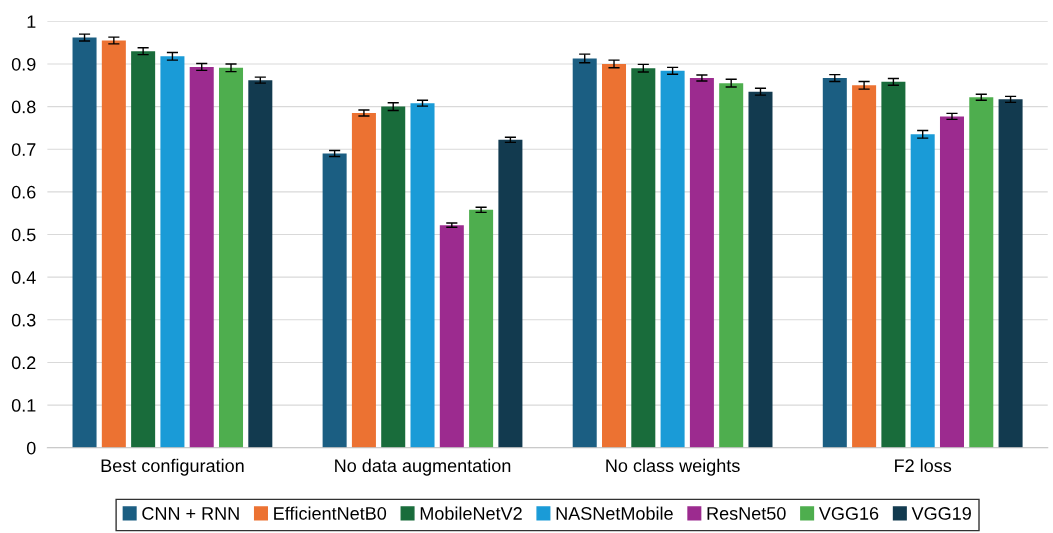 The width and height of the screenshot is (1053, 533). I want to click on y-tick-label: 0.2, so click(23, 363).